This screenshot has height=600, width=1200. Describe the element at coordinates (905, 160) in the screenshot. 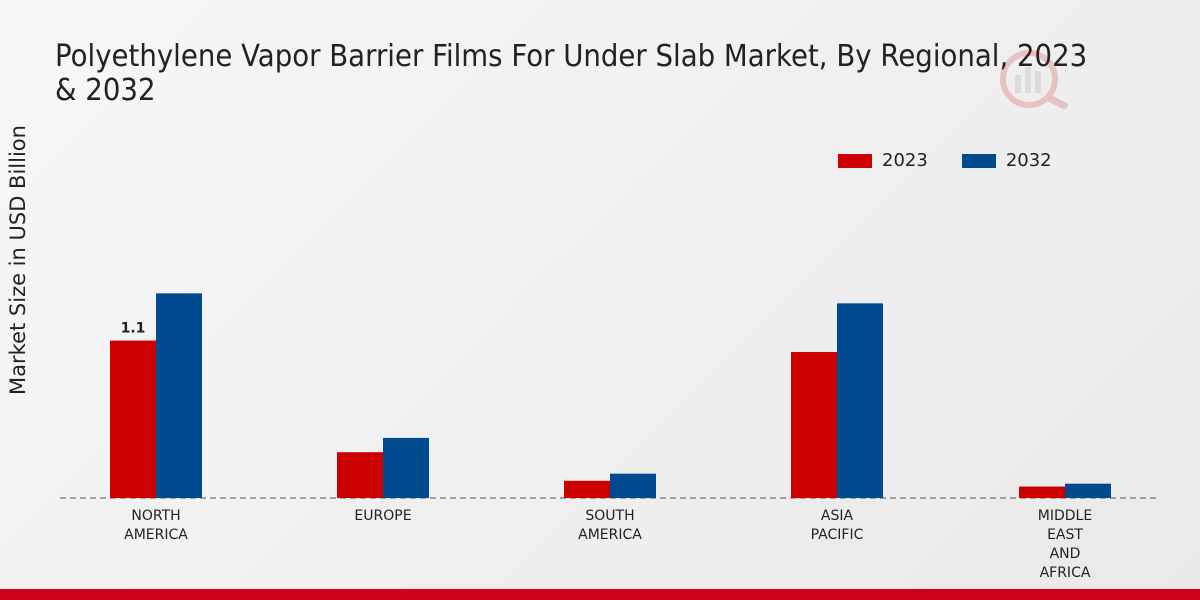

I see `legend-label-2023: 2023` at that location.